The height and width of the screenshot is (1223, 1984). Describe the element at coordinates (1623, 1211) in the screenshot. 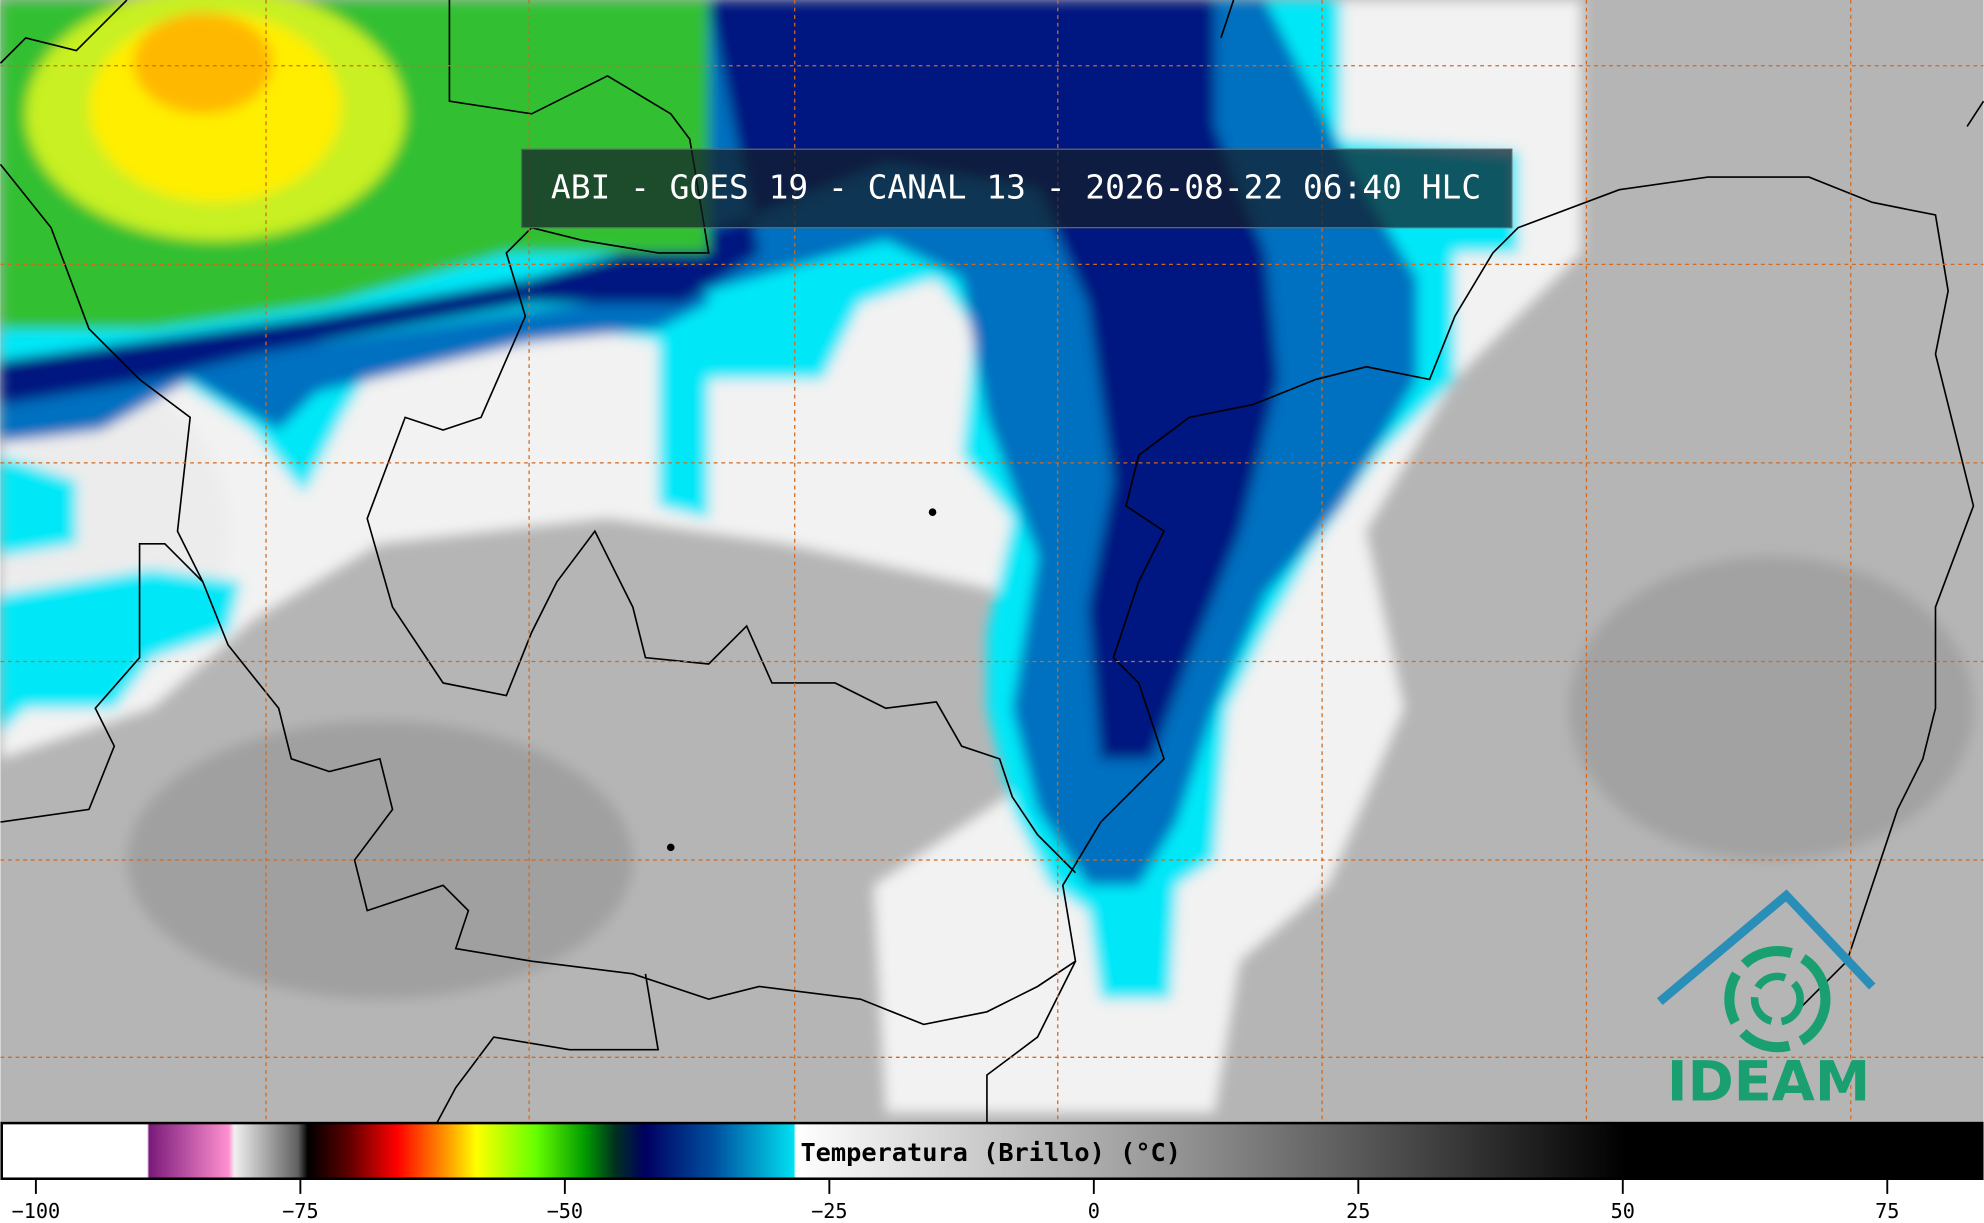

I see `tick-label: 50` at that location.